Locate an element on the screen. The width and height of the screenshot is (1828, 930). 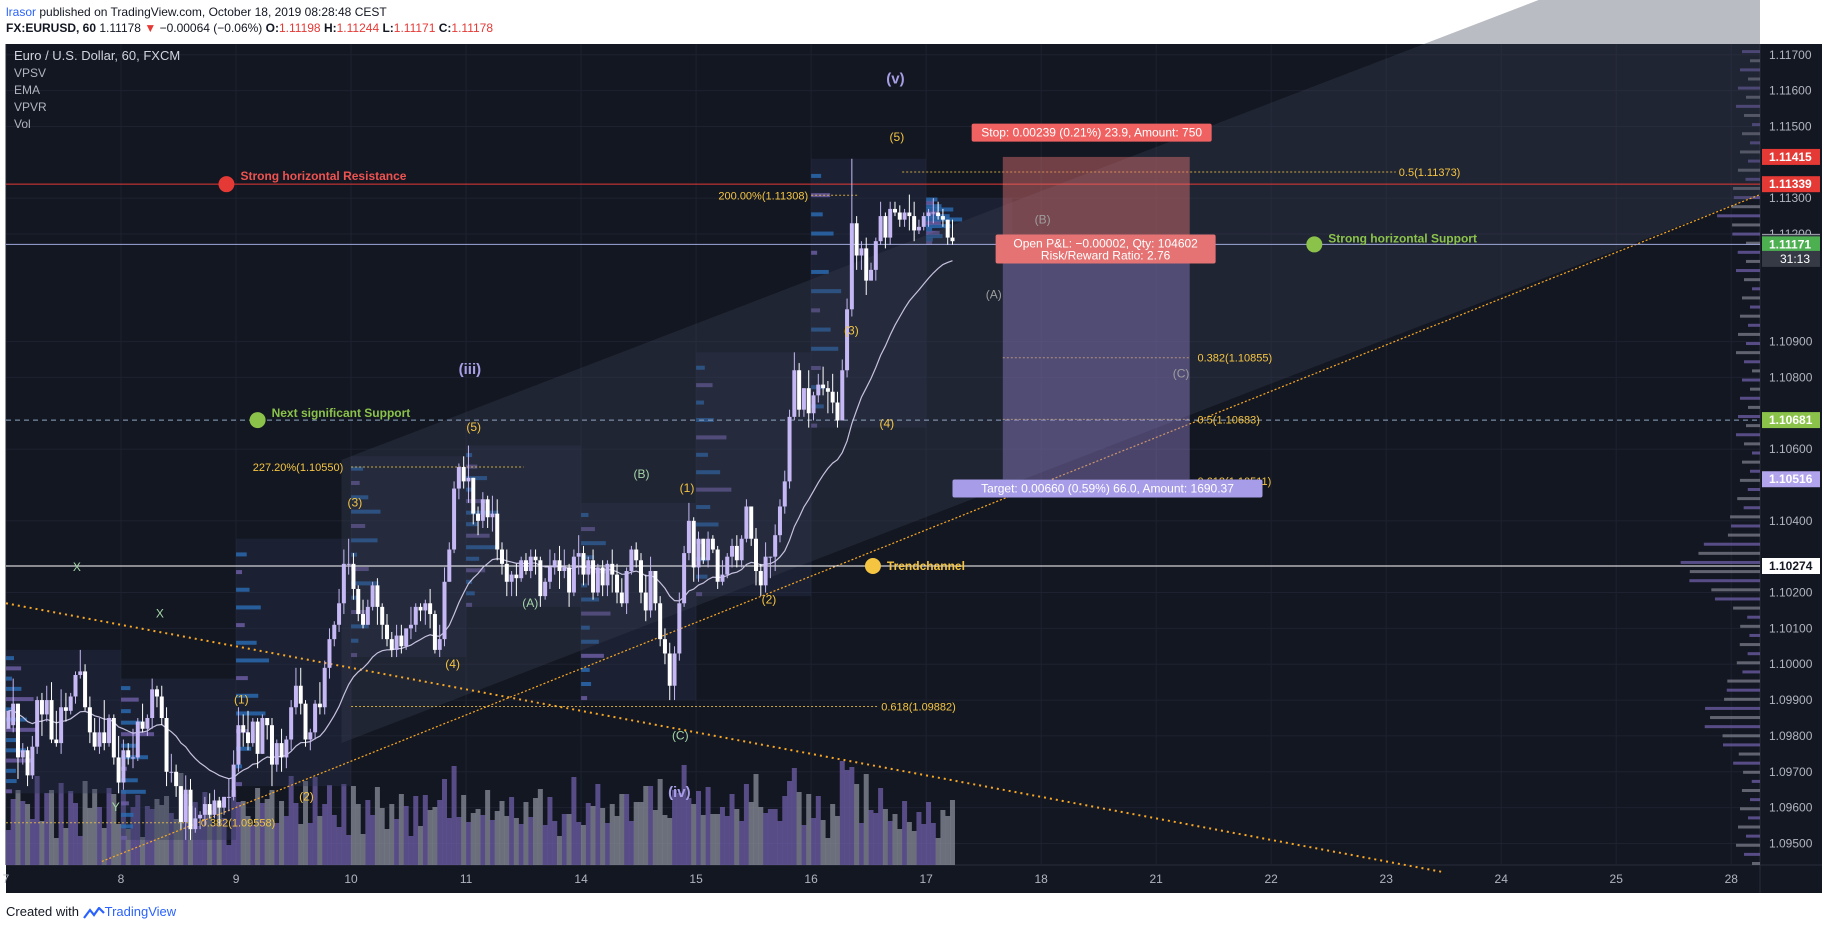
legend-title: Euro / U.S. Dollar, 60, FXCM is located at coordinates (97, 55).